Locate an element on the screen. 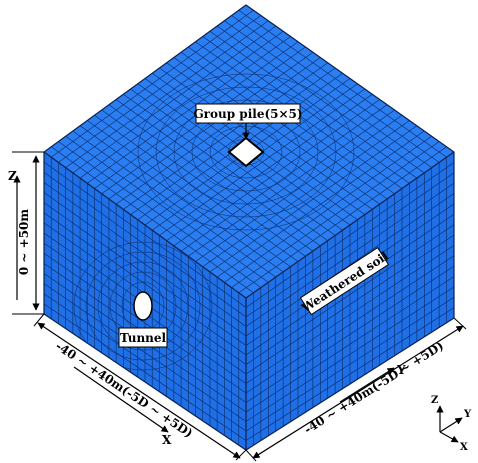 The width and height of the screenshot is (478, 463). x-tick-right is located at coordinates (241, 455).